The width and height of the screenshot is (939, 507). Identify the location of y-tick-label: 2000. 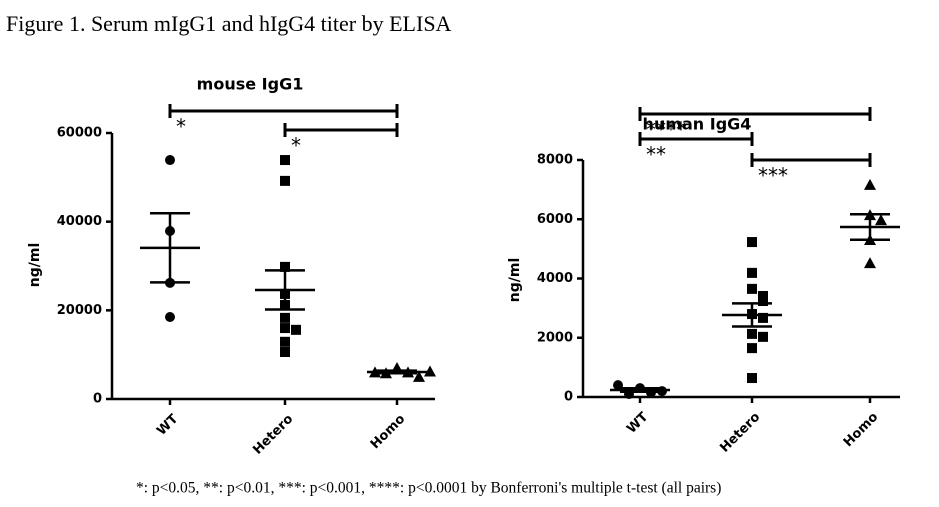
(555, 337).